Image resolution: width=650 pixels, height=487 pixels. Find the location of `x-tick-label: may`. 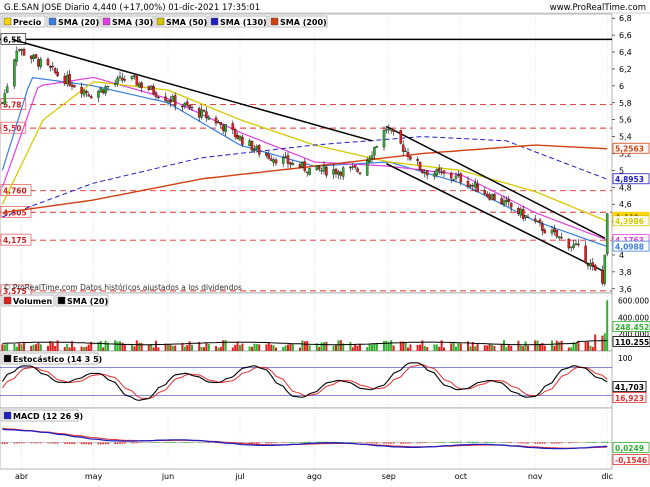

x-tick-label: may is located at coordinates (94, 476).